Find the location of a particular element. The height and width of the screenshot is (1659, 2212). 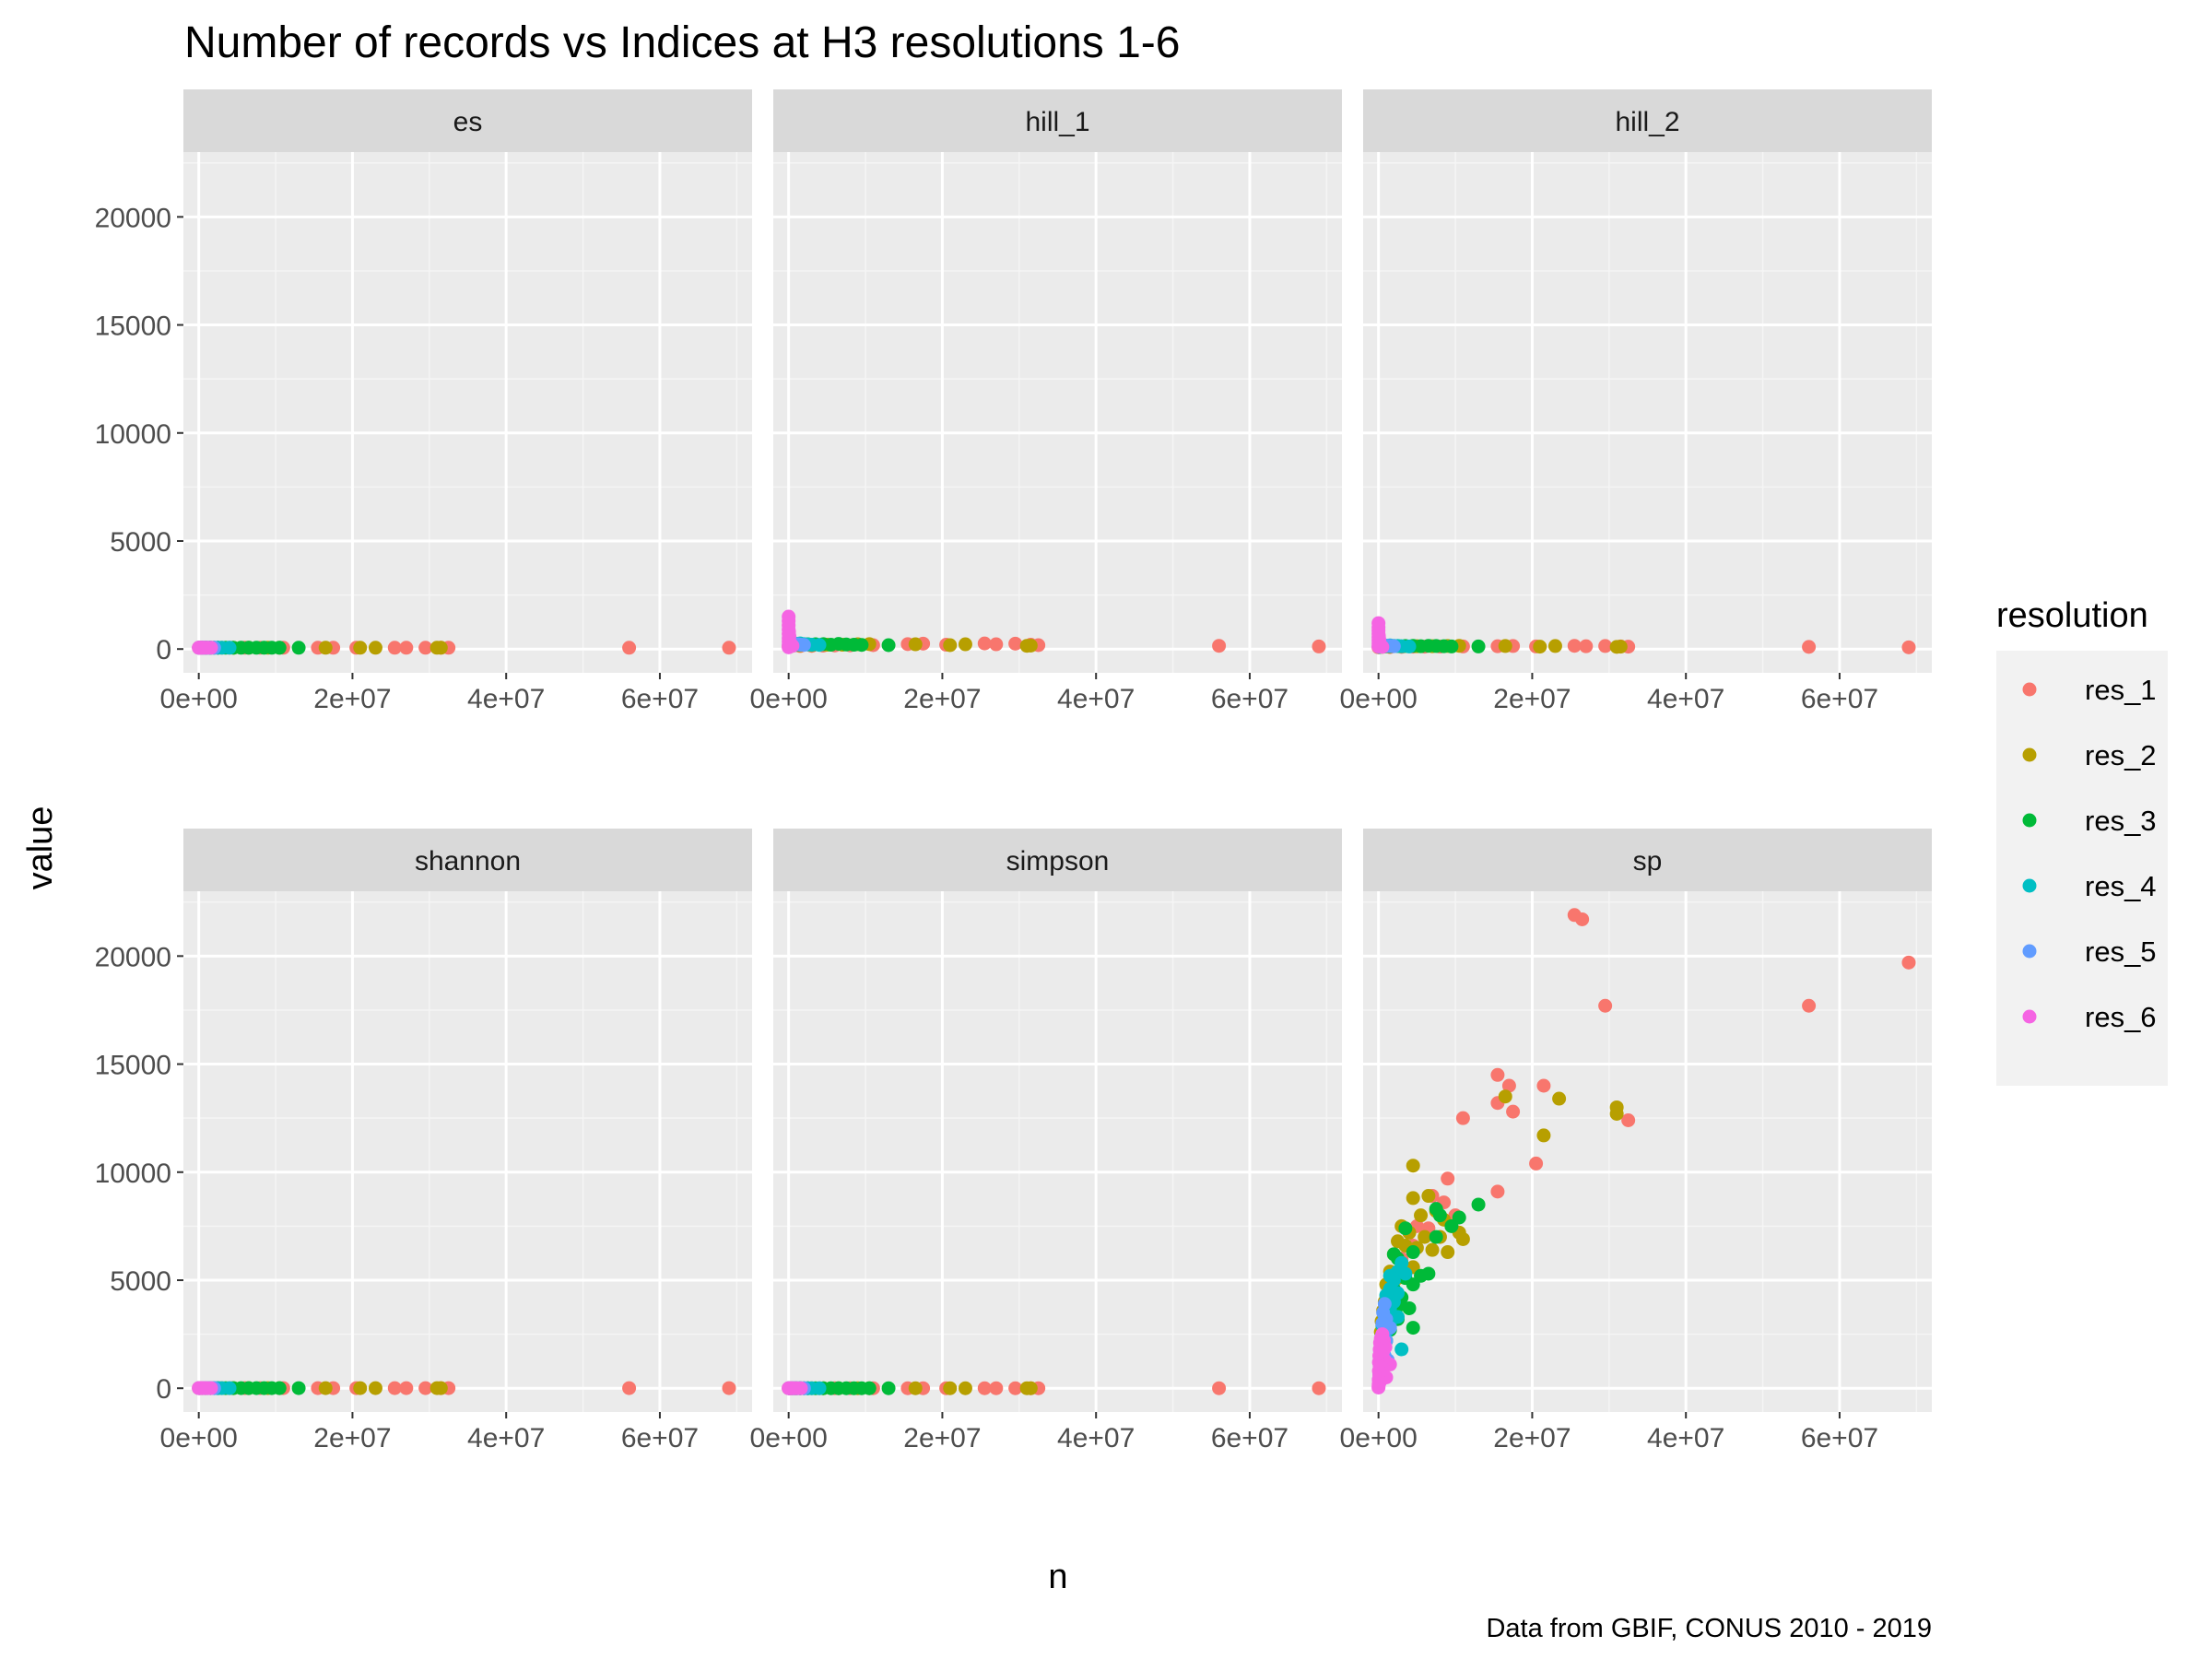

facet-panel-simpson: simpson 0e+00 2e+07 4e+07 6e+07 is located at coordinates (1046, 1141).